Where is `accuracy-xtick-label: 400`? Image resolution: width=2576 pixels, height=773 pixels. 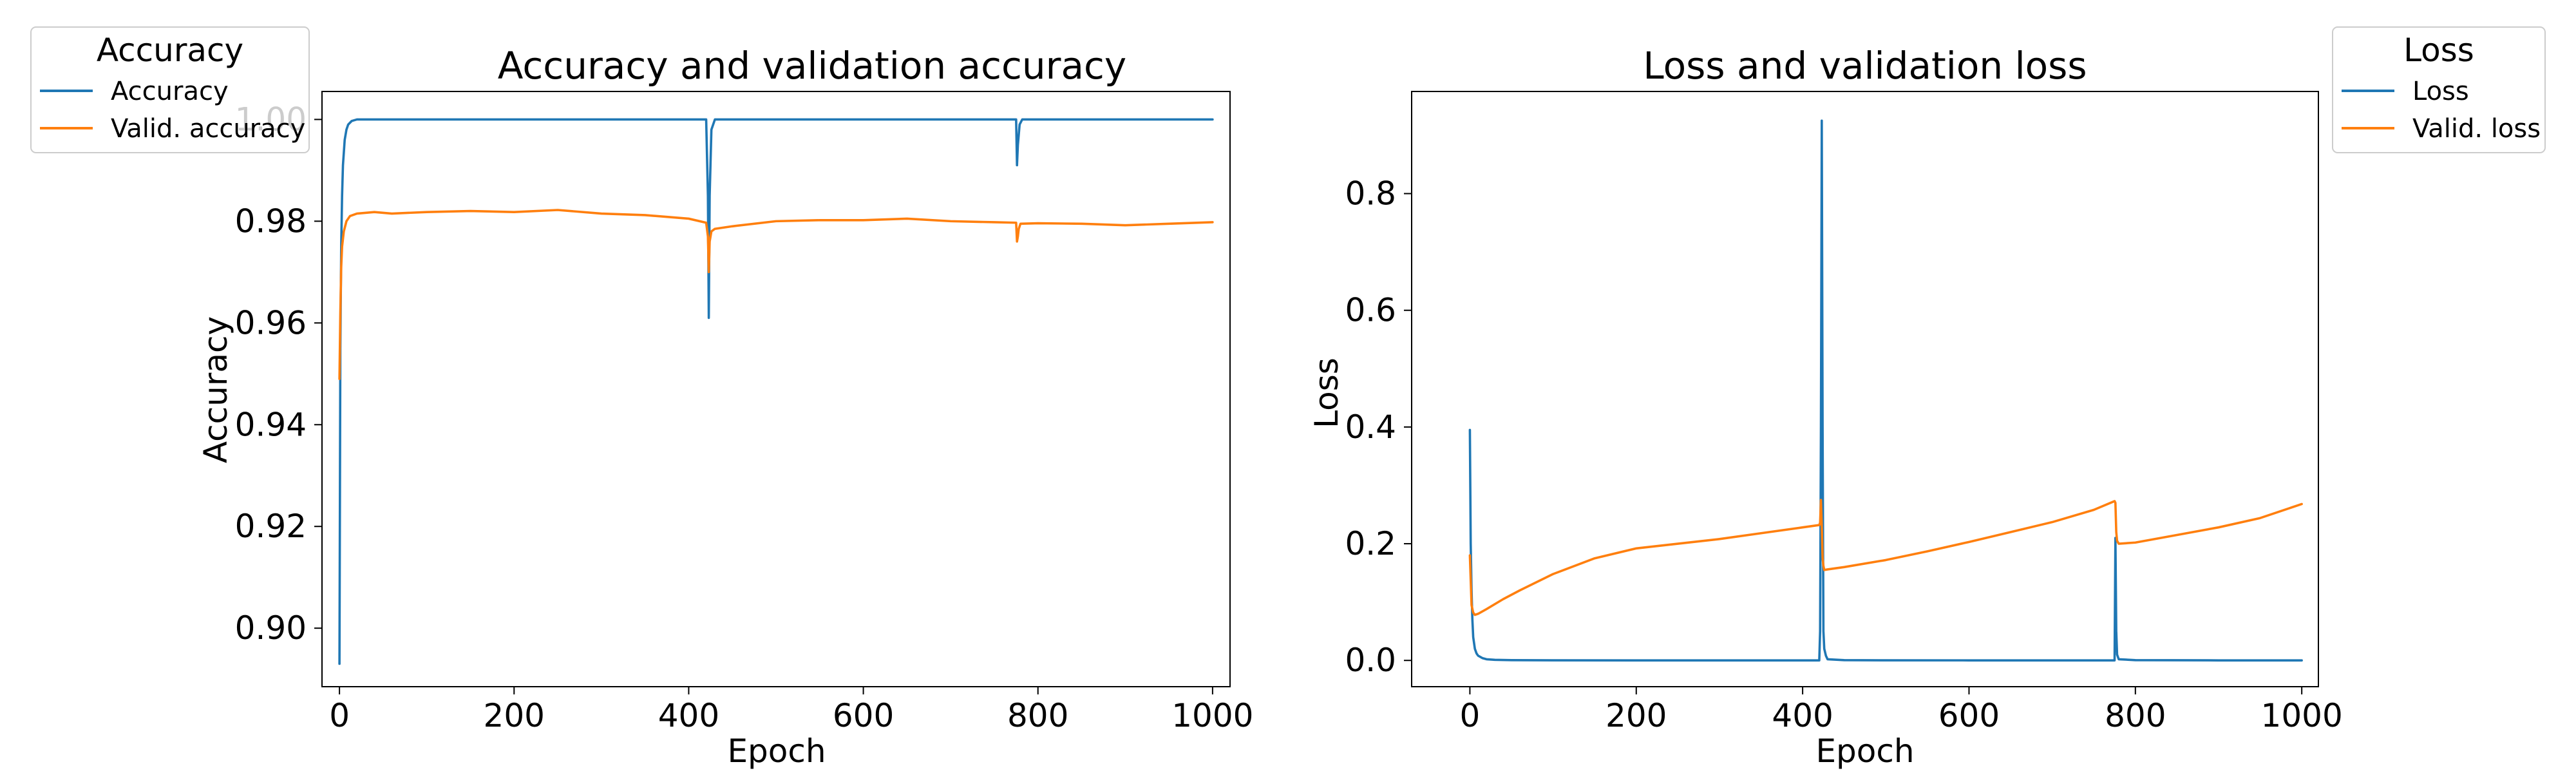 accuracy-xtick-label: 400 is located at coordinates (688, 715).